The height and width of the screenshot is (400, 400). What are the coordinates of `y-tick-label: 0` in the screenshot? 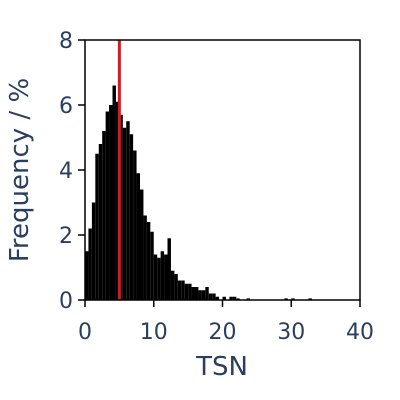 It's located at (66, 301).